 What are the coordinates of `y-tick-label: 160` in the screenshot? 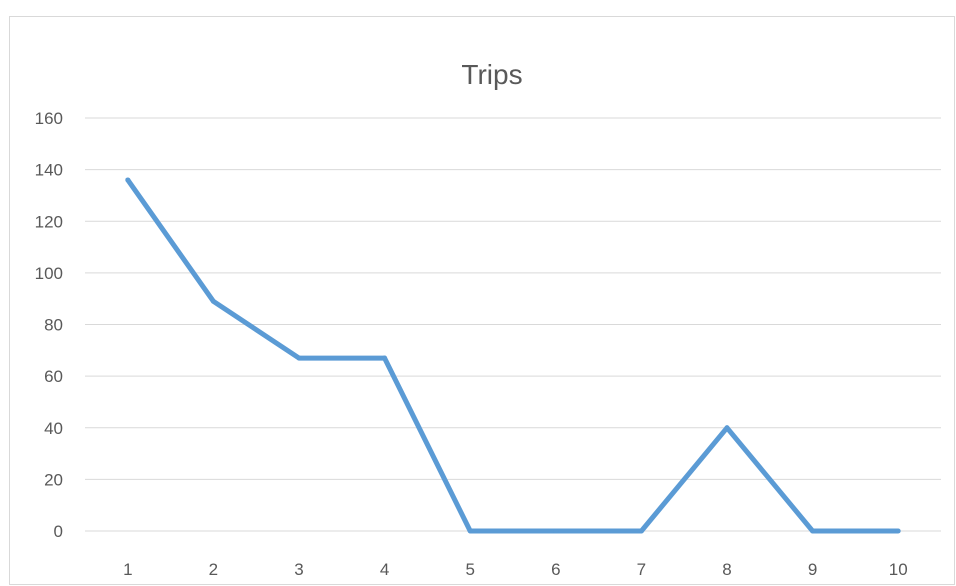 It's located at (49, 118).